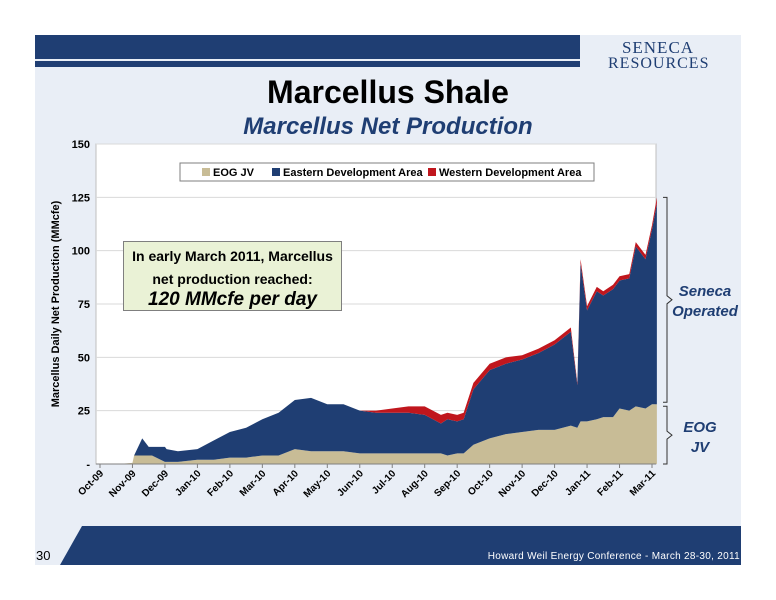  Describe the element at coordinates (705, 311) in the screenshot. I see `seneca-operated-line2: Operated` at that location.